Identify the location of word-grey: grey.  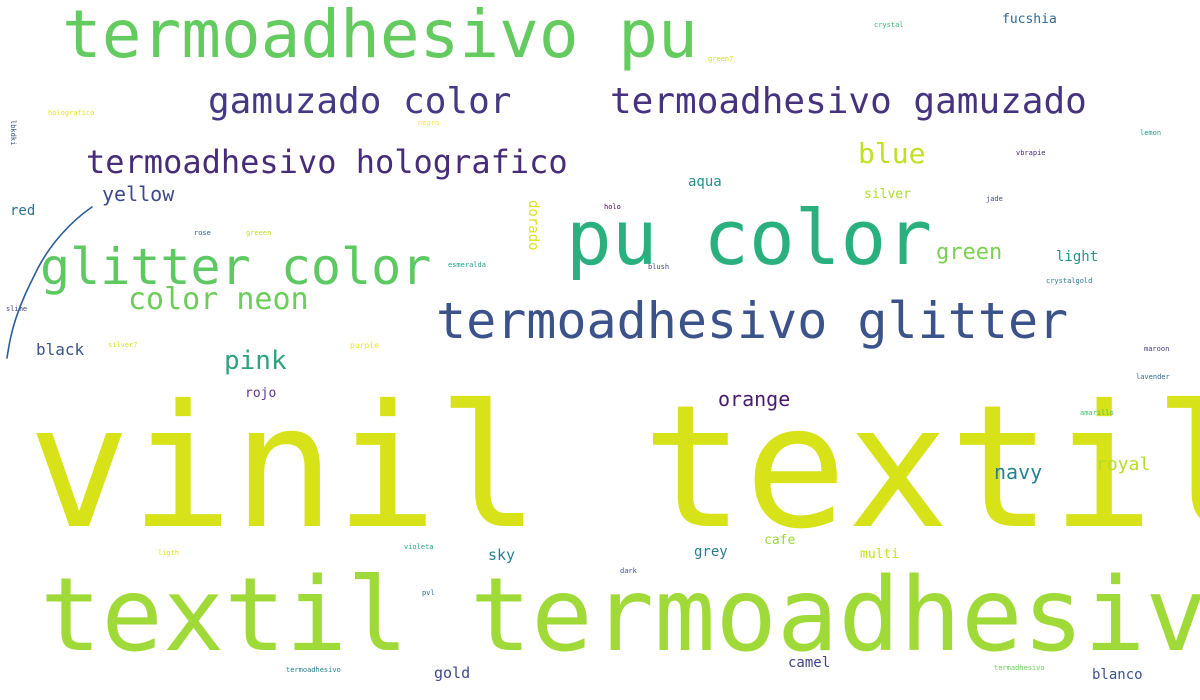
(711, 552).